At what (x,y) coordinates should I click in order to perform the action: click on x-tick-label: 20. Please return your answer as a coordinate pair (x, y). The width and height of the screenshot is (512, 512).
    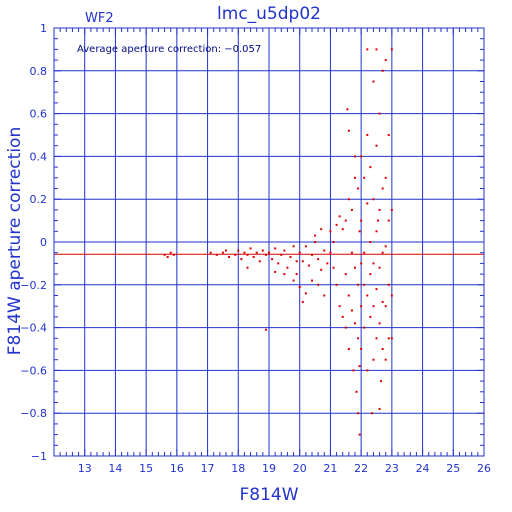
    Looking at the image, I should click on (300, 468).